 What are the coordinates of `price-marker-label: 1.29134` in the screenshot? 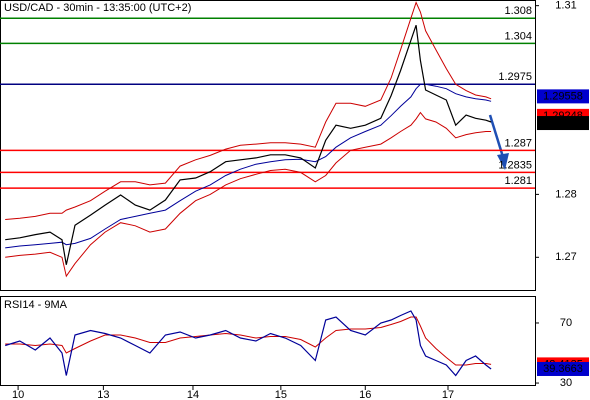 It's located at (563, 123).